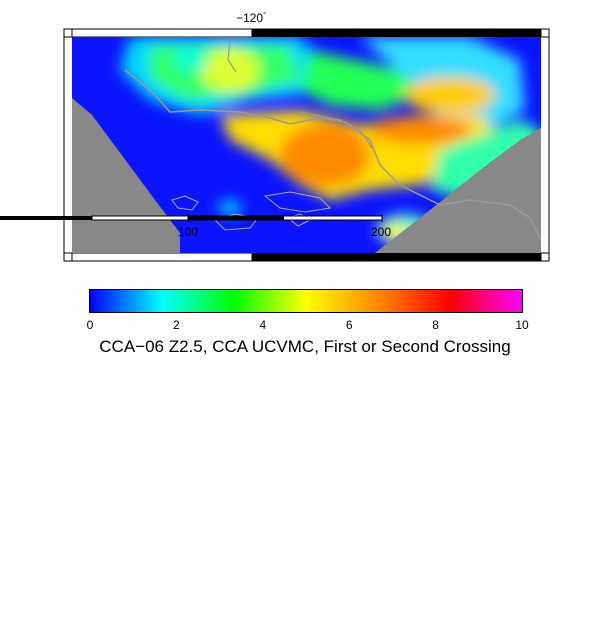  I want to click on map-frame-top-black, so click(396, 33).